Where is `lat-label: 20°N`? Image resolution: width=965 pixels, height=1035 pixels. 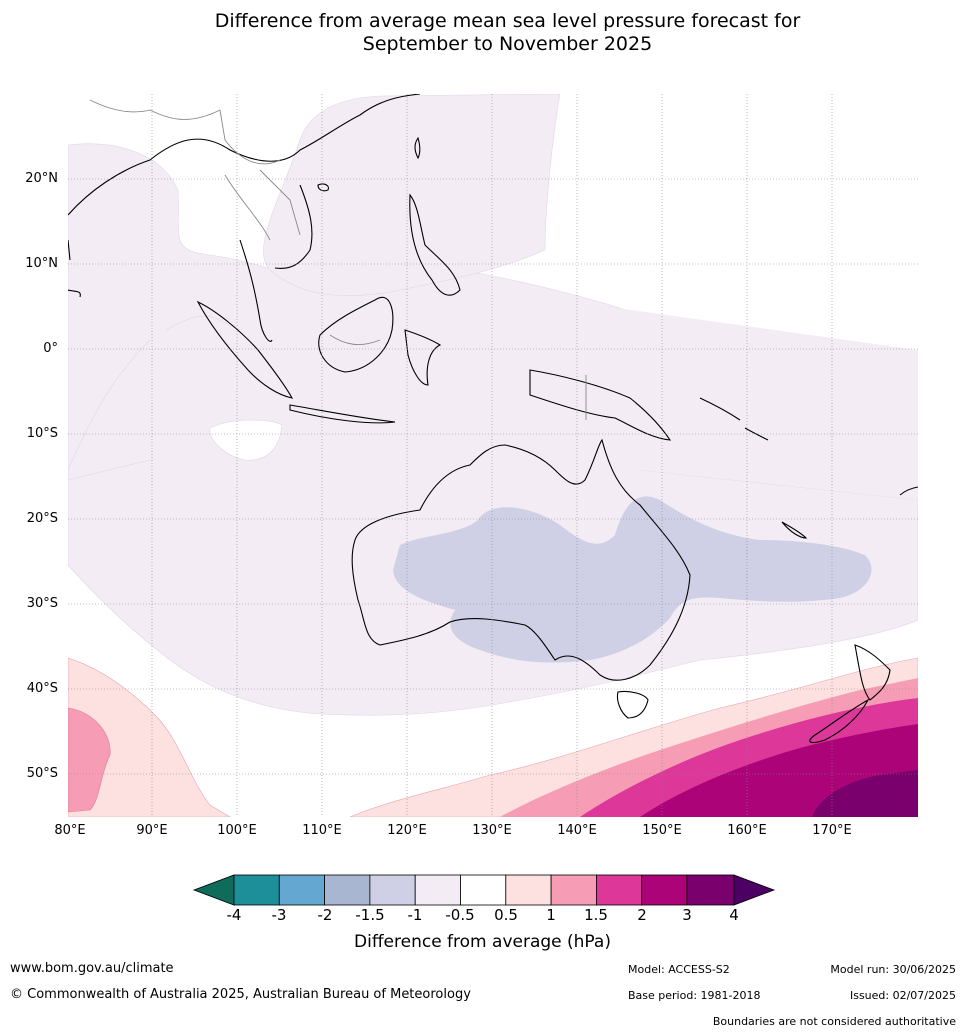 lat-label: 20°N is located at coordinates (41, 178).